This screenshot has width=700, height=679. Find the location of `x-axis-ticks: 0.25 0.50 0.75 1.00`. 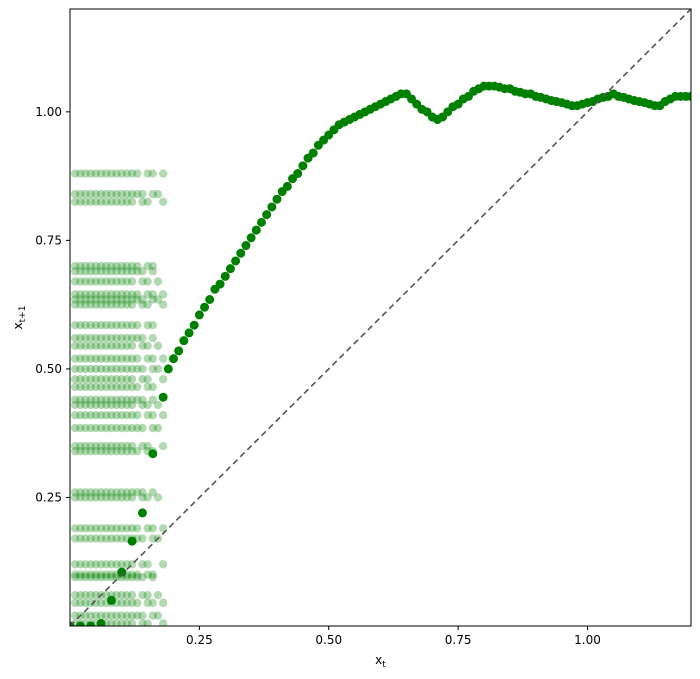

x-axis-ticks: 0.25 0.50 0.75 1.00 is located at coordinates (393, 636).